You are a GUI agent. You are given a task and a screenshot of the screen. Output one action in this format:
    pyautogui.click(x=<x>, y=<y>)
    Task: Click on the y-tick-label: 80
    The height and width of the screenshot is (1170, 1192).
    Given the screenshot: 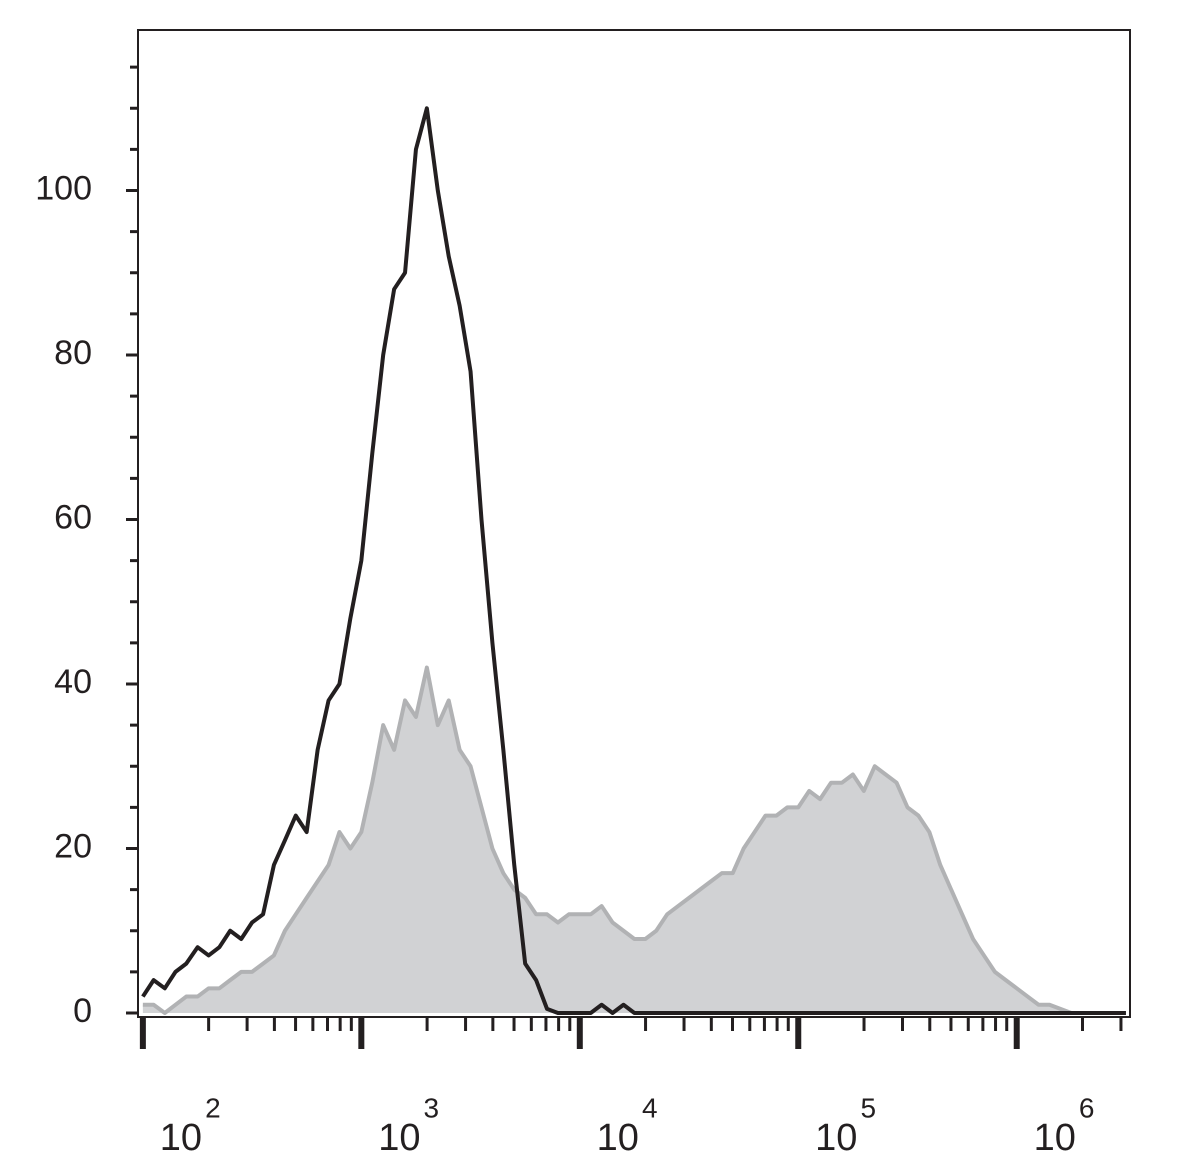 What is the action you would take?
    pyautogui.click(x=73, y=353)
    